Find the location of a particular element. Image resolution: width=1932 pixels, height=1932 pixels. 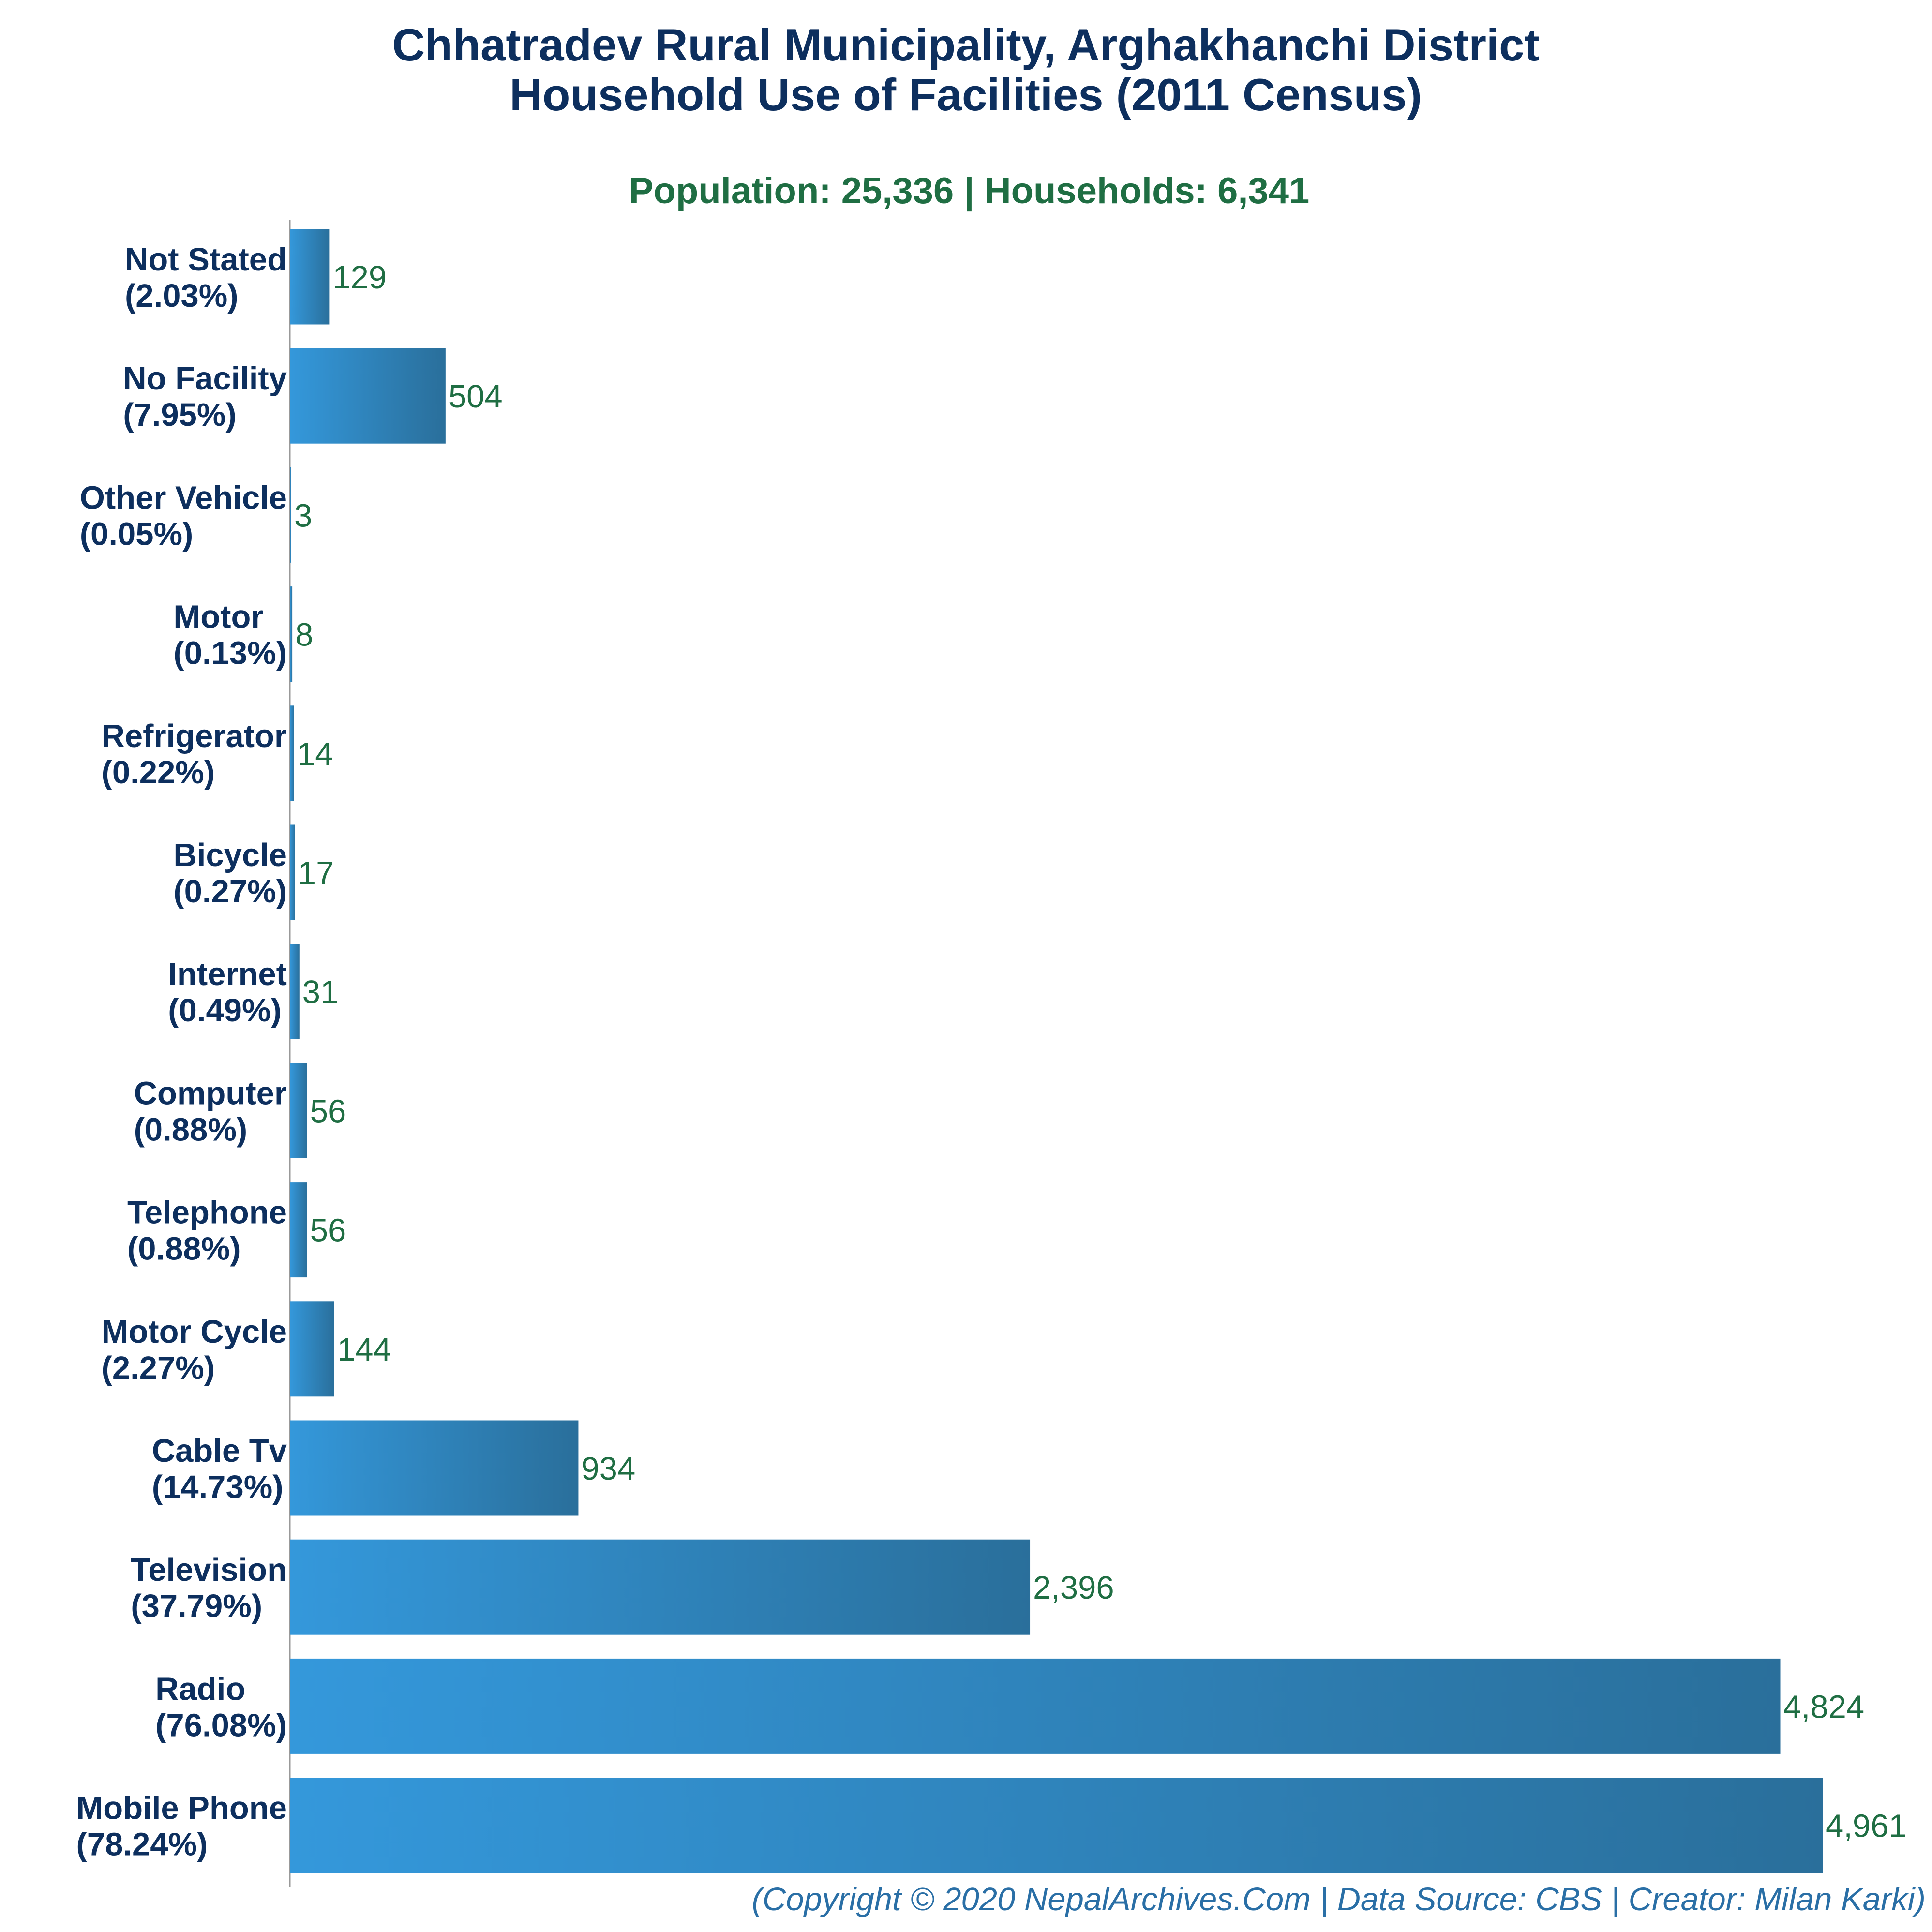

percent-label-motor: (0.13%) is located at coordinates (230, 653).